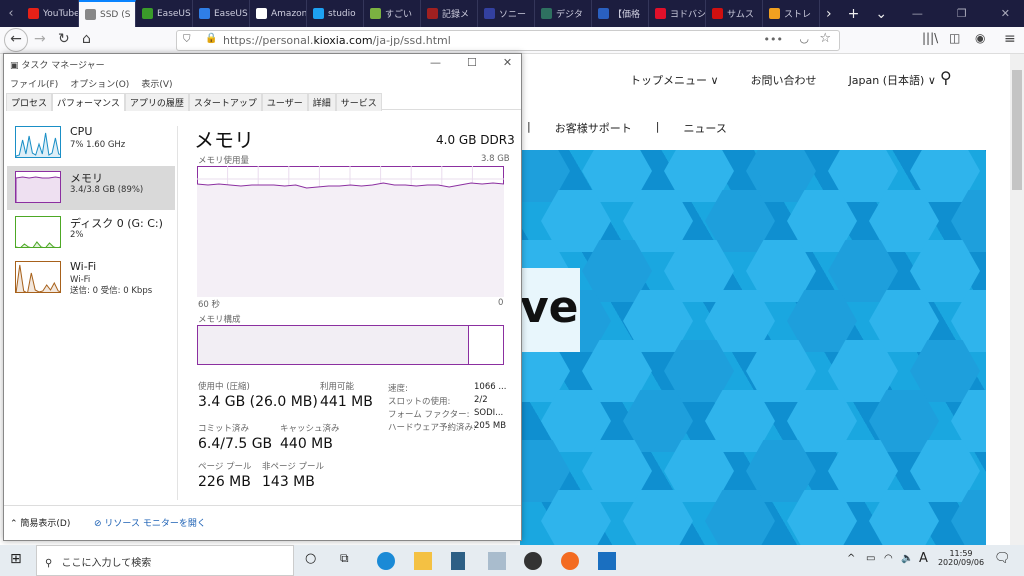 This screenshot has width=1024, height=576. I want to click on close-tab-icon: ✕, so click(134, 15).